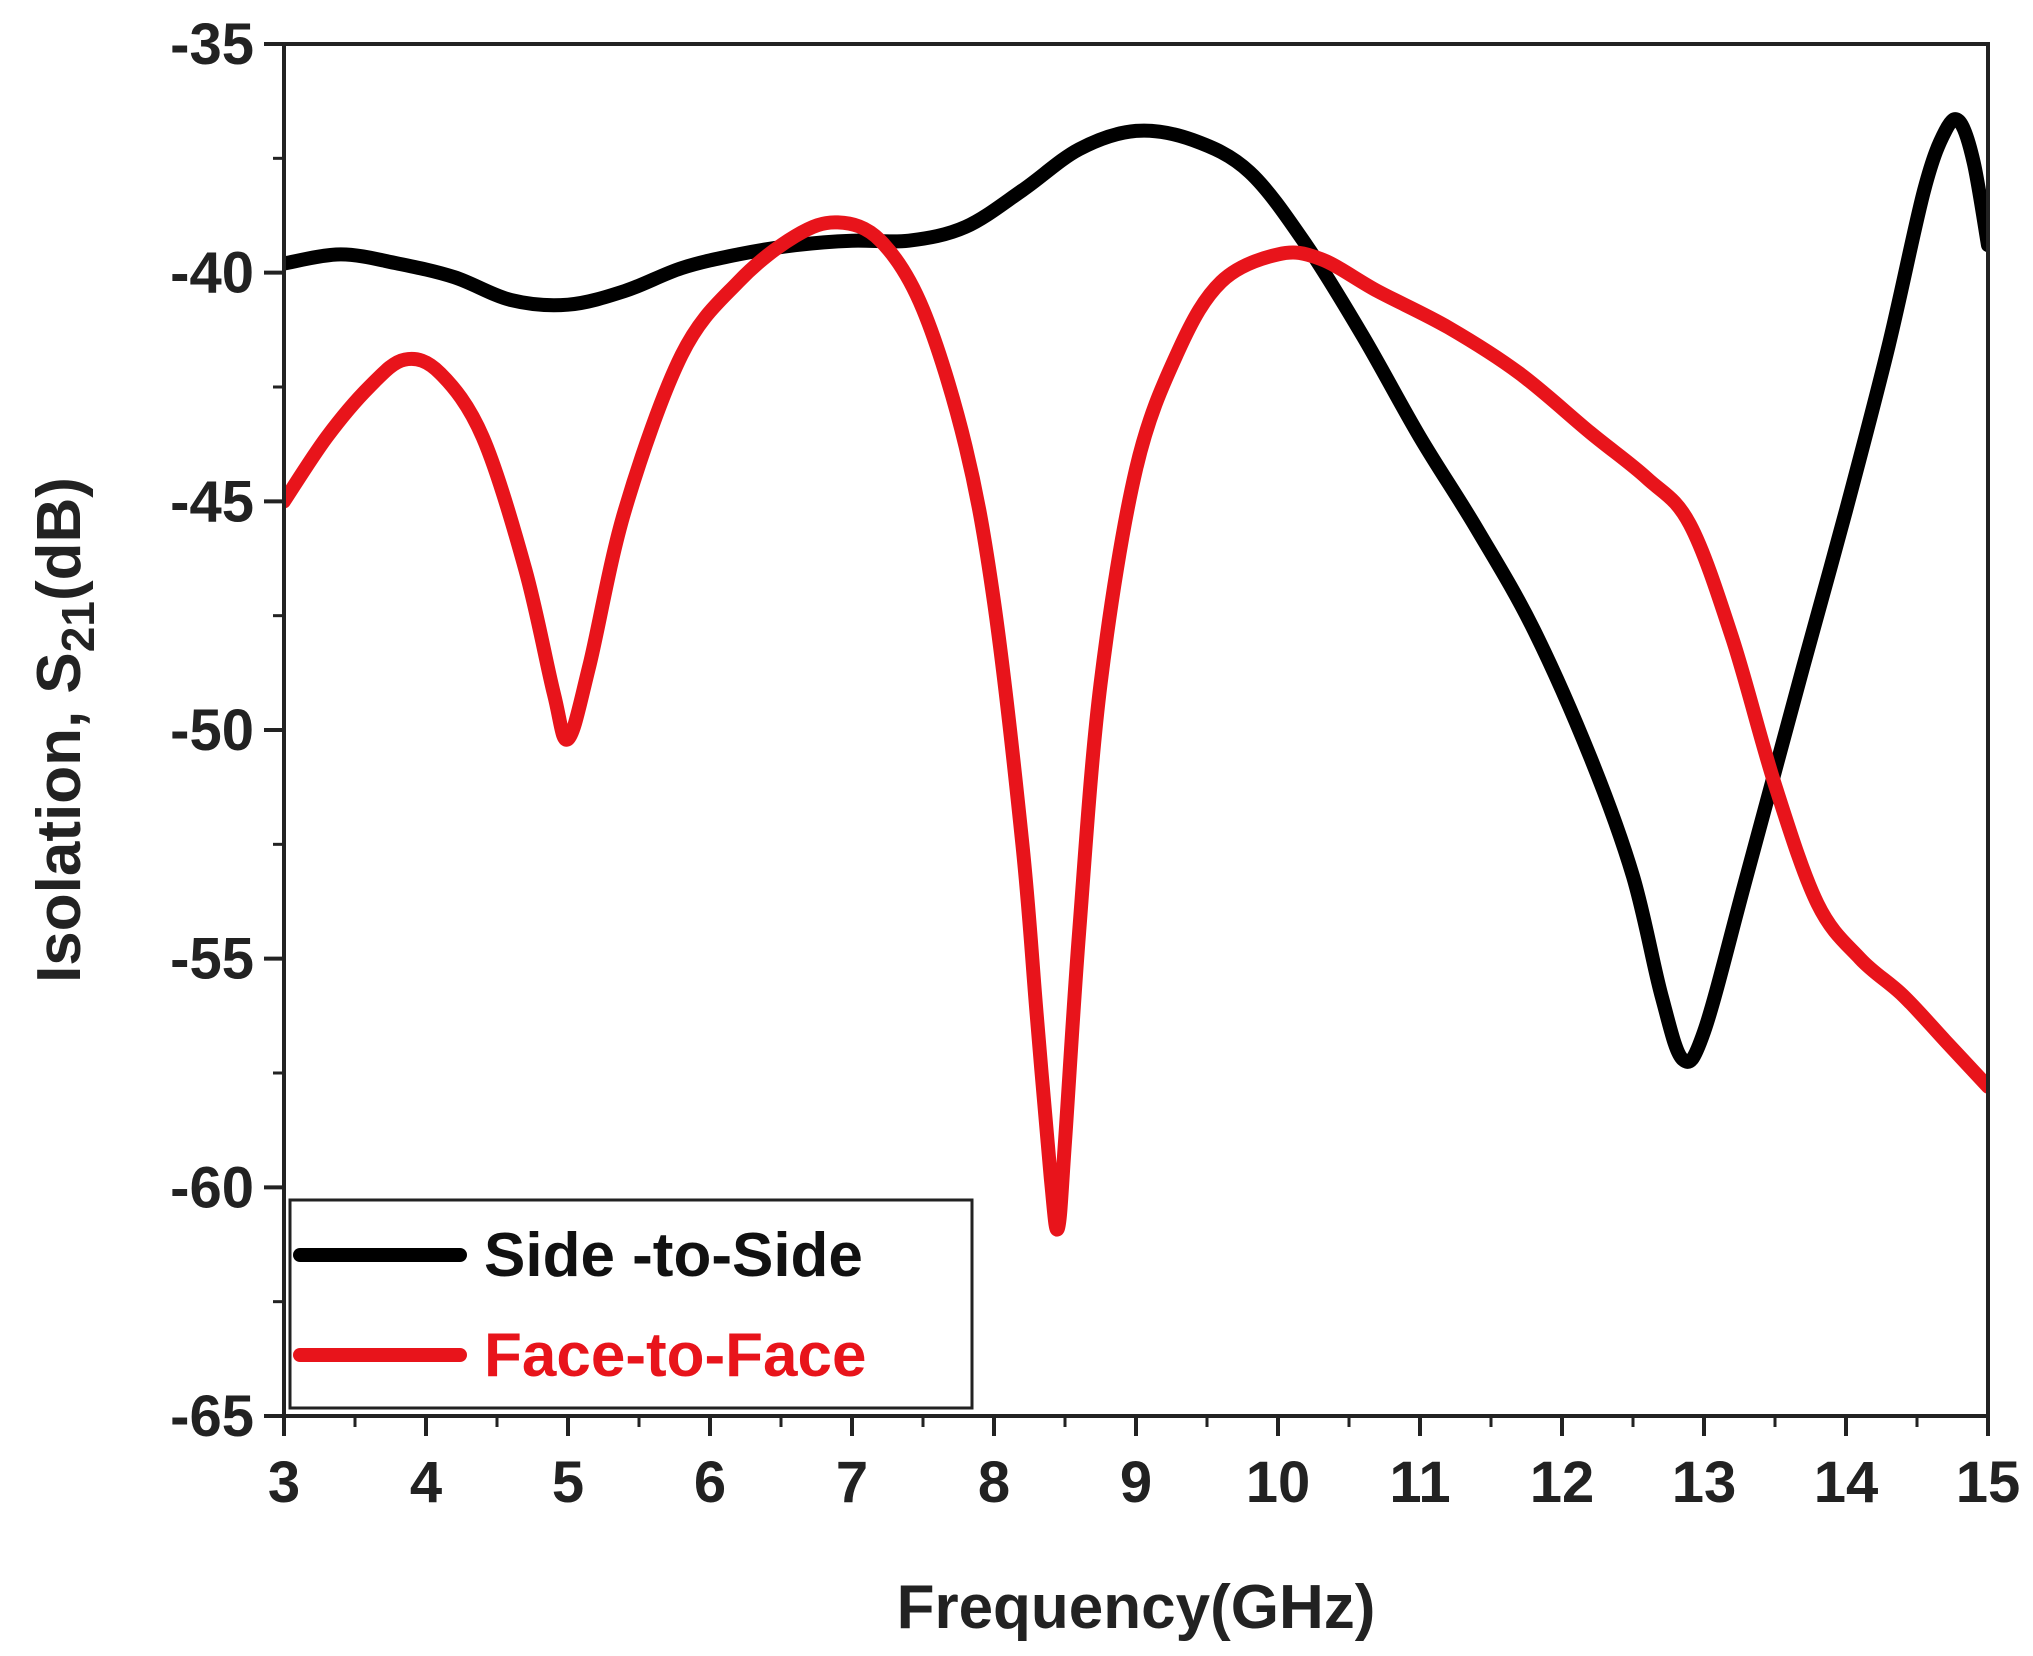 The image size is (2033, 1656). Describe the element at coordinates (710, 1482) in the screenshot. I see `x-tick-label: 6` at that location.